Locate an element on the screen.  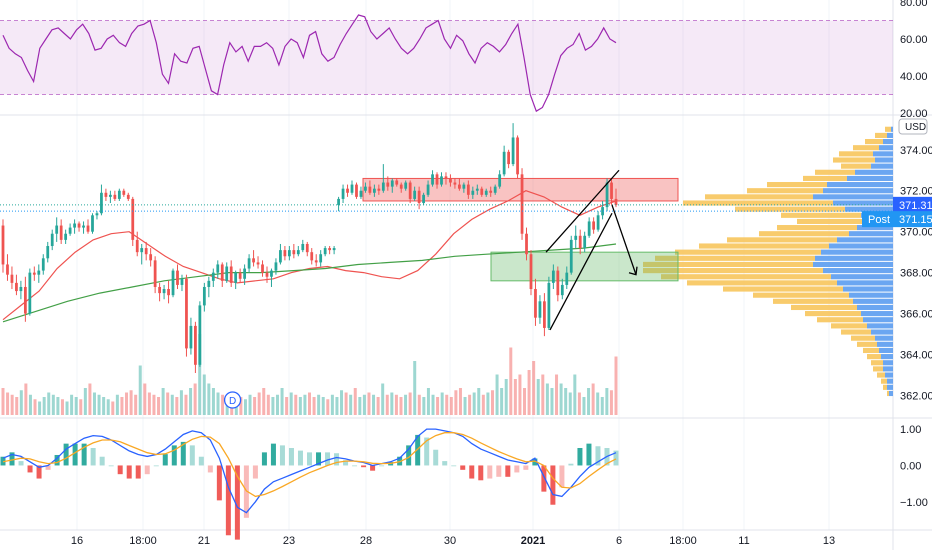
macd-panel is located at coordinates (309, 484).